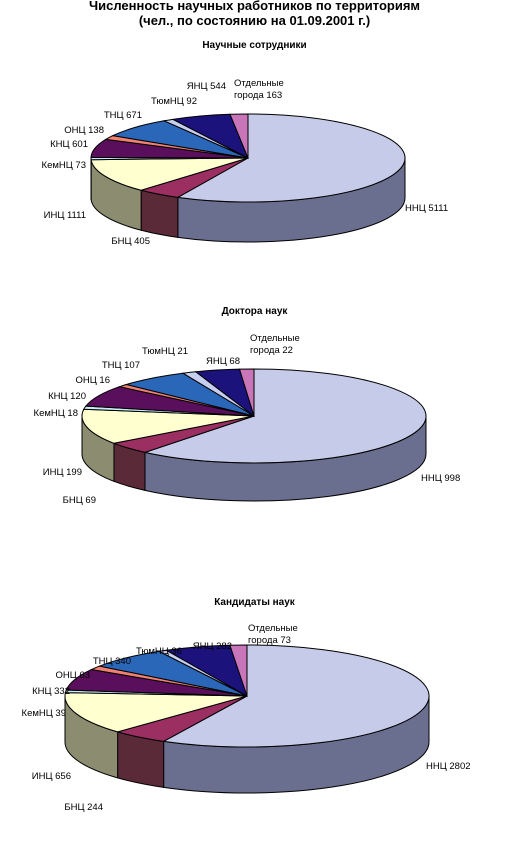 The width and height of the screenshot is (509, 867). Describe the element at coordinates (51, 691) in the screenshot. I see `slice-label-кнц: КНЦ 332` at that location.